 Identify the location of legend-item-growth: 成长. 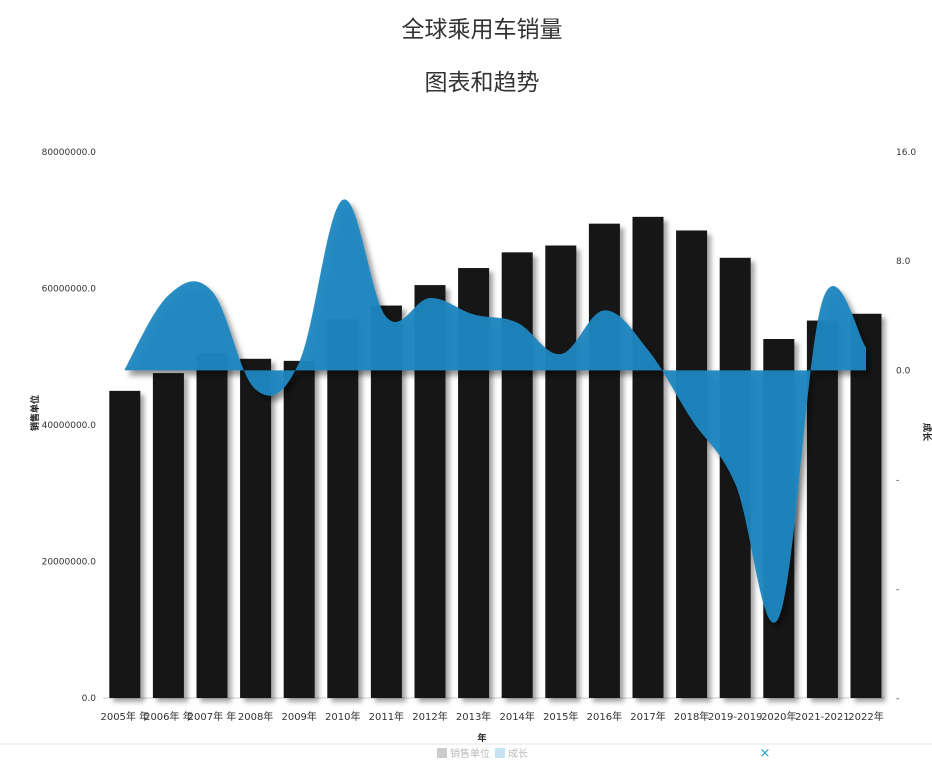
(511, 754).